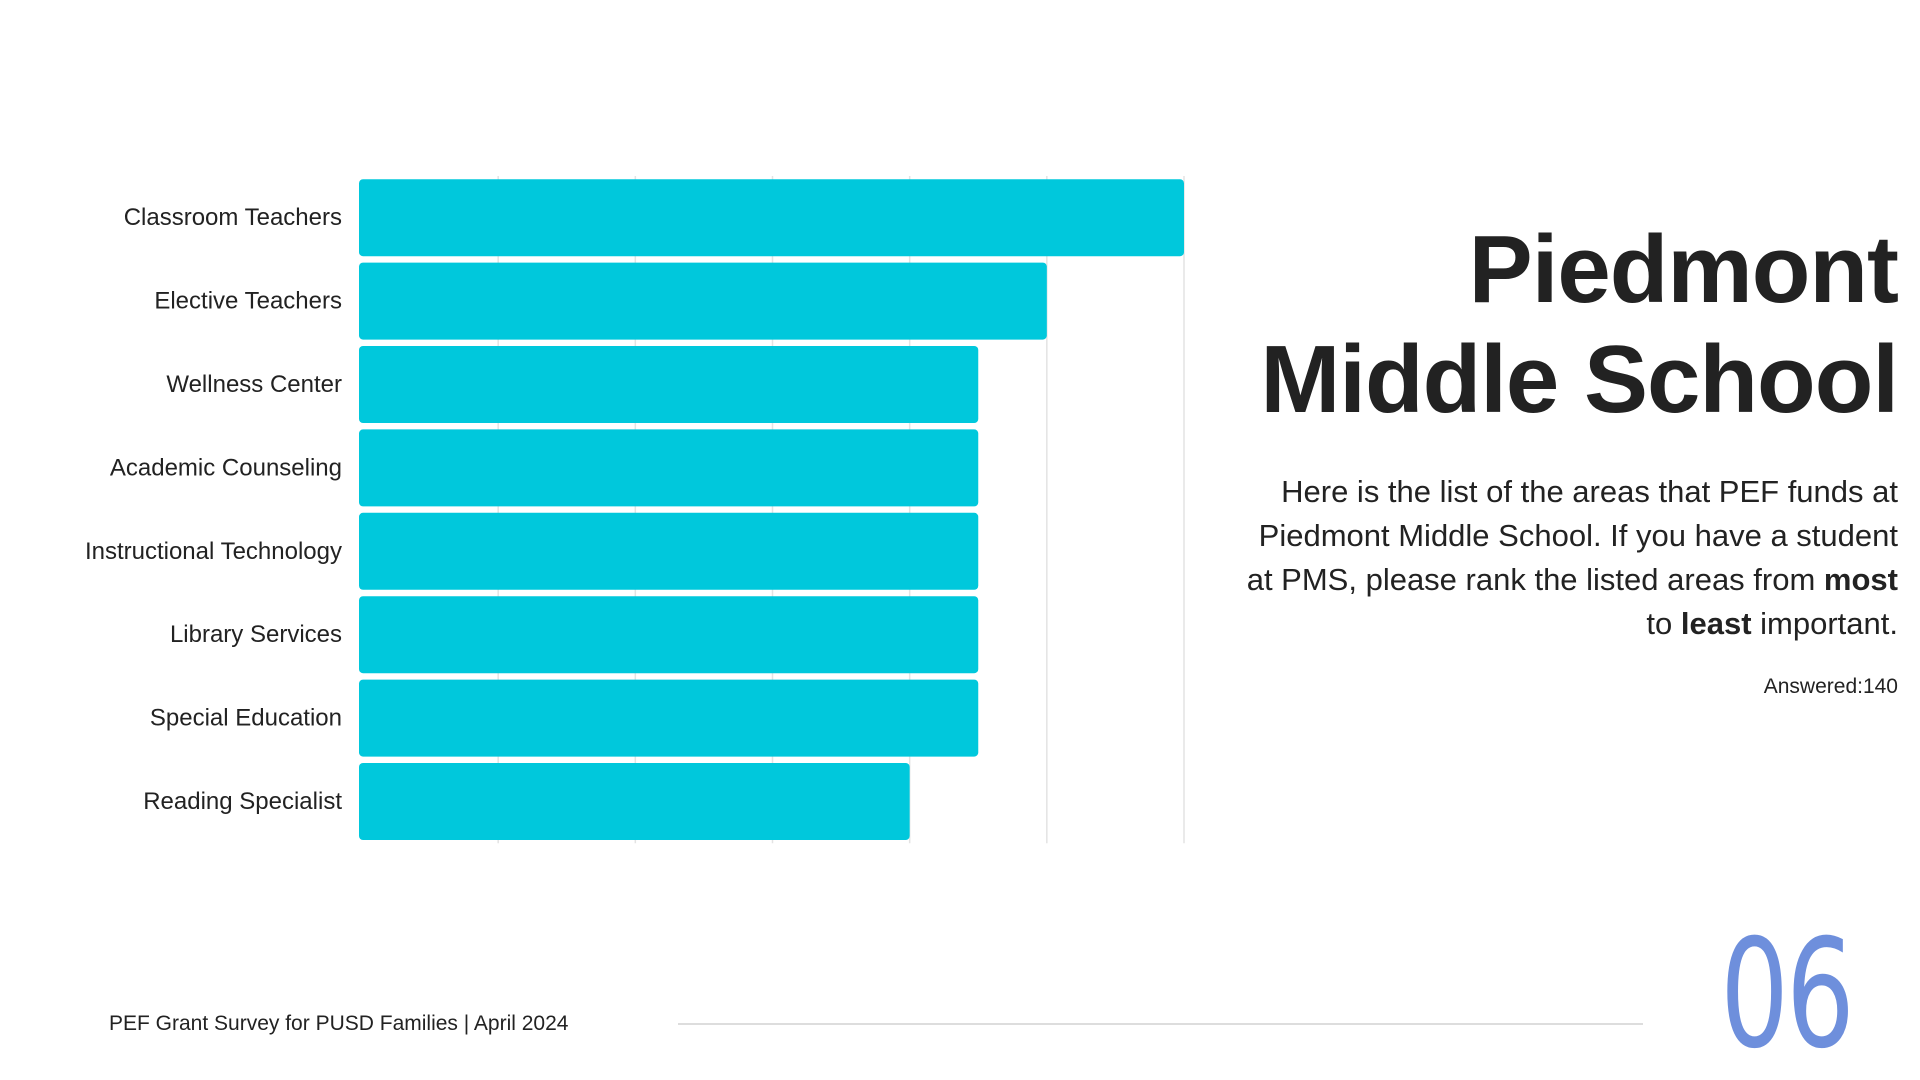 The image size is (1920, 1080). What do you see at coordinates (1683, 269) in the screenshot?
I see `title-line-1: Piedmont` at bounding box center [1683, 269].